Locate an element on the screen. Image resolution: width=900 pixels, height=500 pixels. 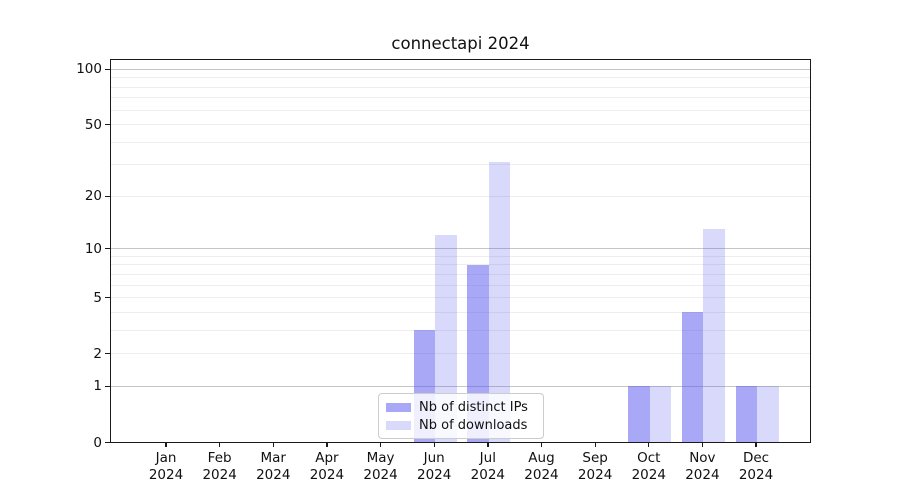
legend-entry-downloads: Nb of downloads is located at coordinates (461, 425).